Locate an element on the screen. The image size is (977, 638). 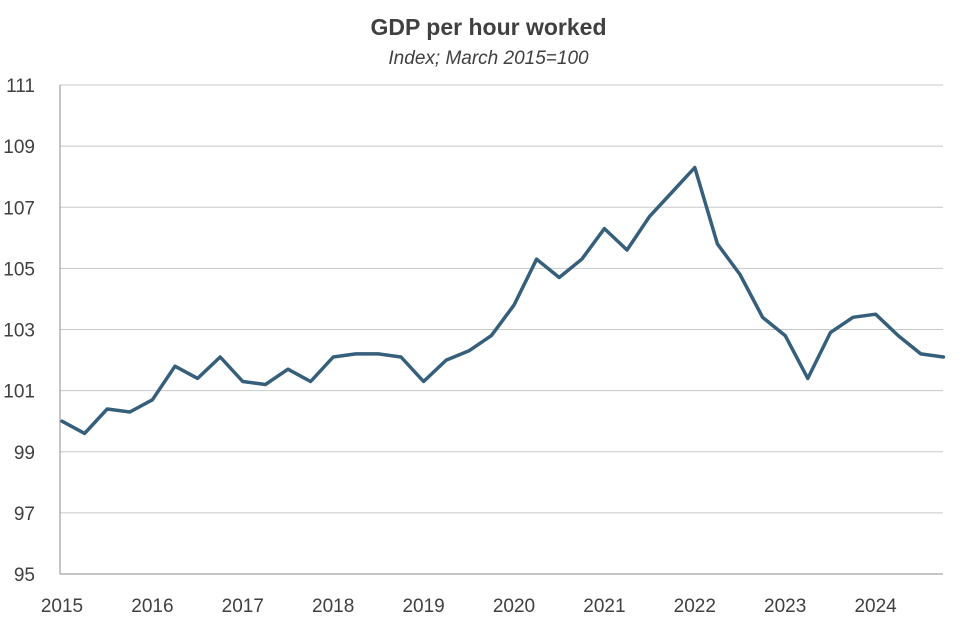
y-tick-label: 109 is located at coordinates (19, 147).